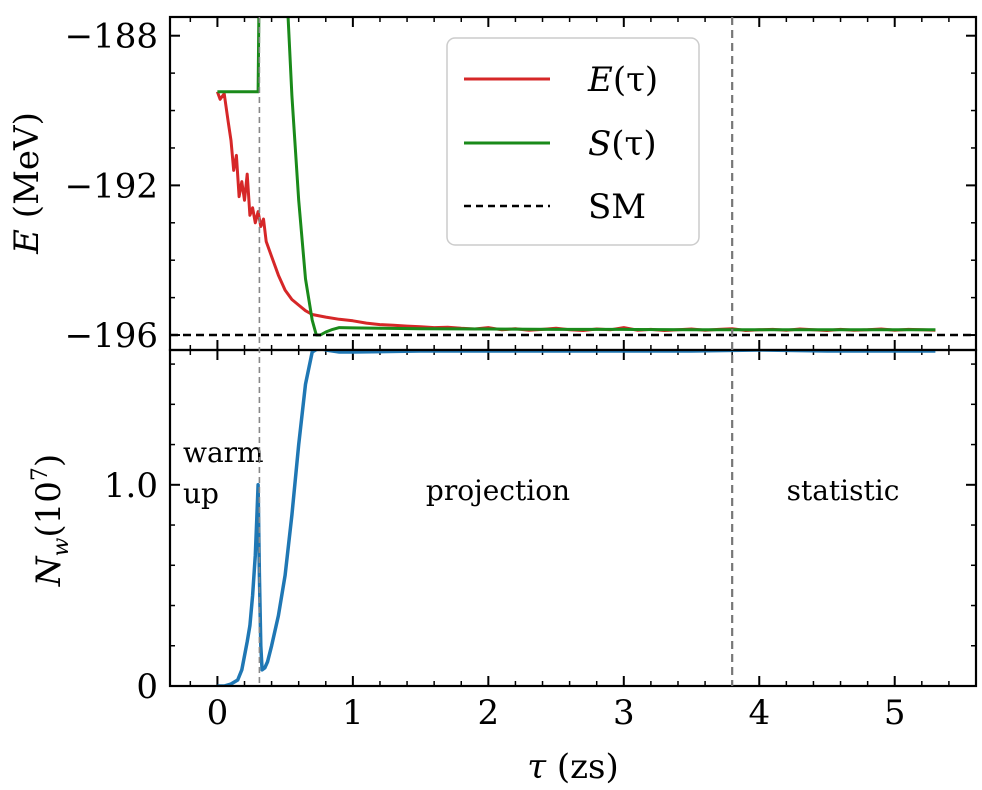  I want to click on energy-y-tick-label: −196, so click(111, 336).